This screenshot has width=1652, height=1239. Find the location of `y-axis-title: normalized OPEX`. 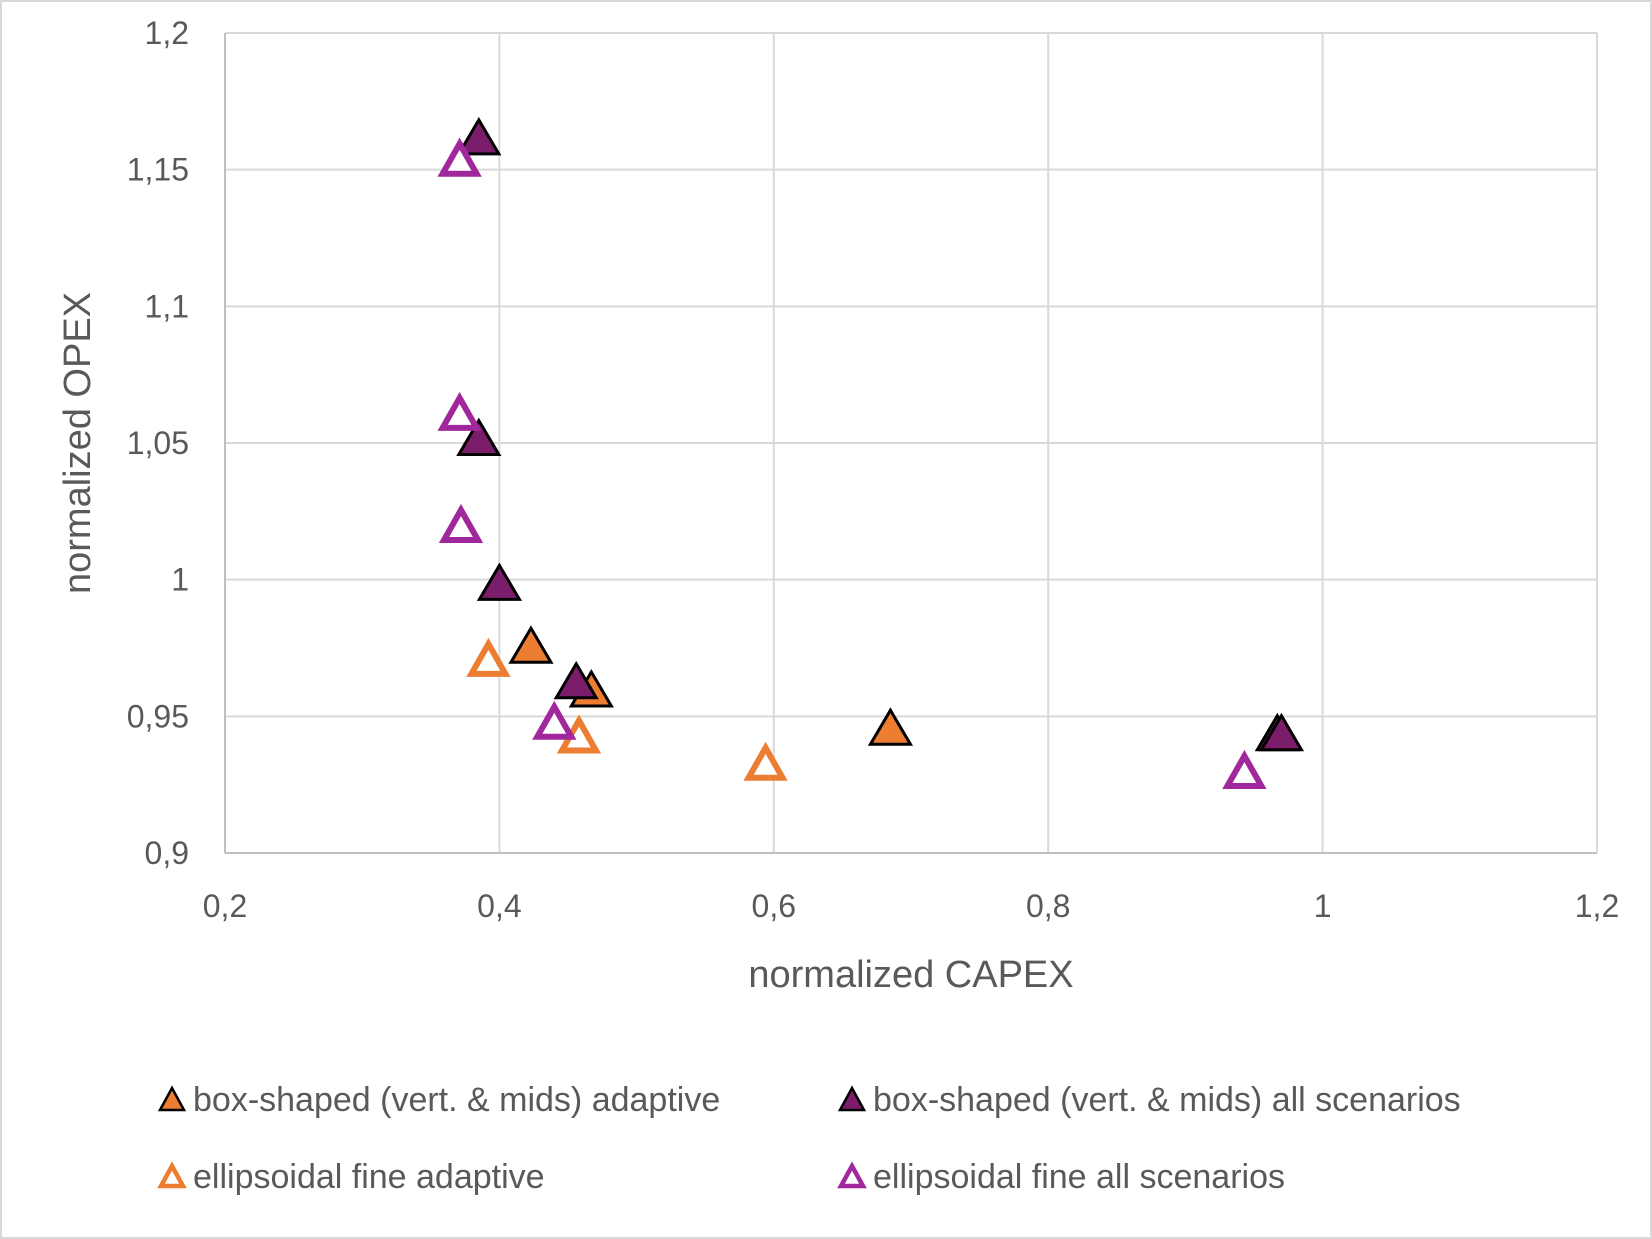

y-axis-title: normalized OPEX is located at coordinates (78, 443).